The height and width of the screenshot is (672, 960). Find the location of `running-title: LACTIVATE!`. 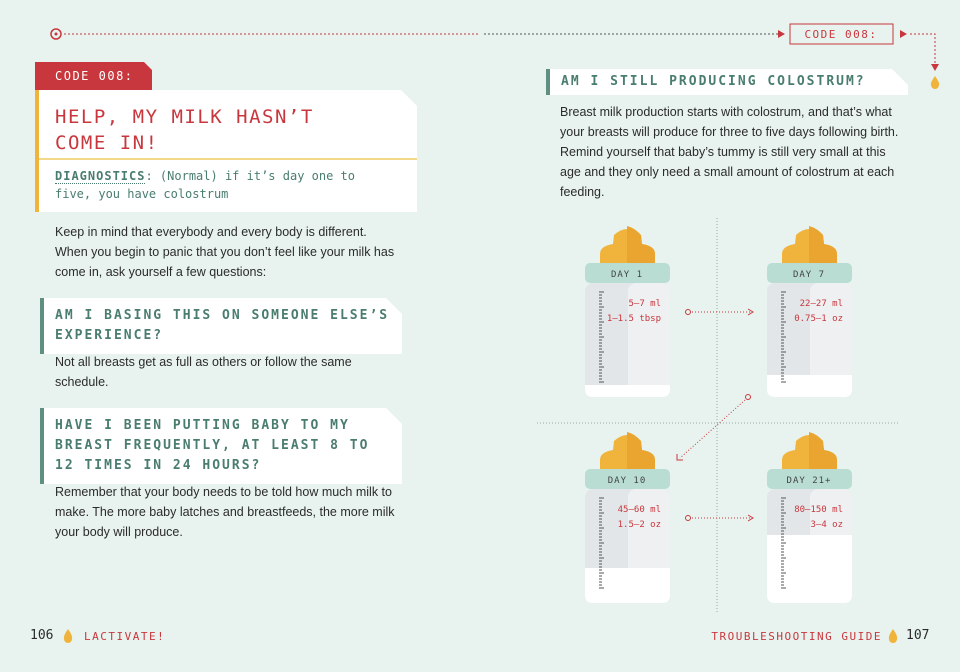

running-title: LACTIVATE! is located at coordinates (125, 636).